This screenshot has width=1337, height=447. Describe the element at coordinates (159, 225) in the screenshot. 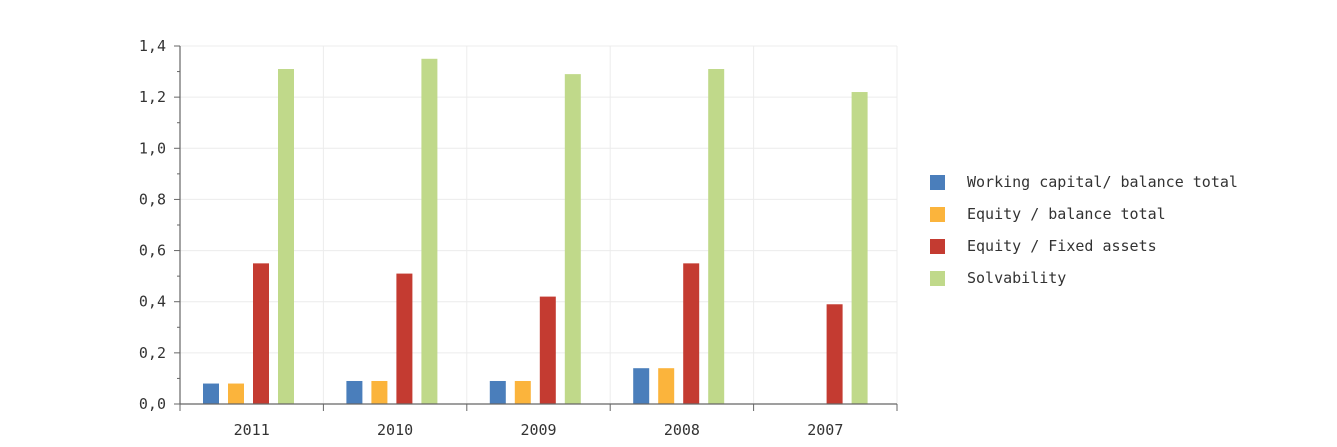

I see `y-axis-ticks: 0,0 0,2 0,4 0,6 0,8 1,0 1,2 1,4` at that location.